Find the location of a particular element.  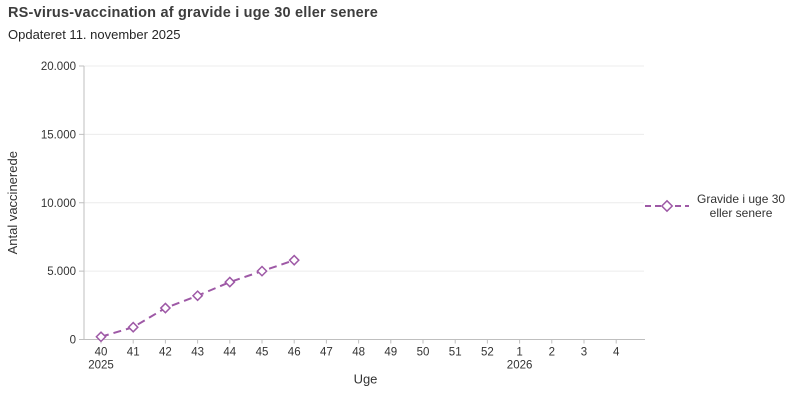

x-tick-label: 43 is located at coordinates (197, 353).